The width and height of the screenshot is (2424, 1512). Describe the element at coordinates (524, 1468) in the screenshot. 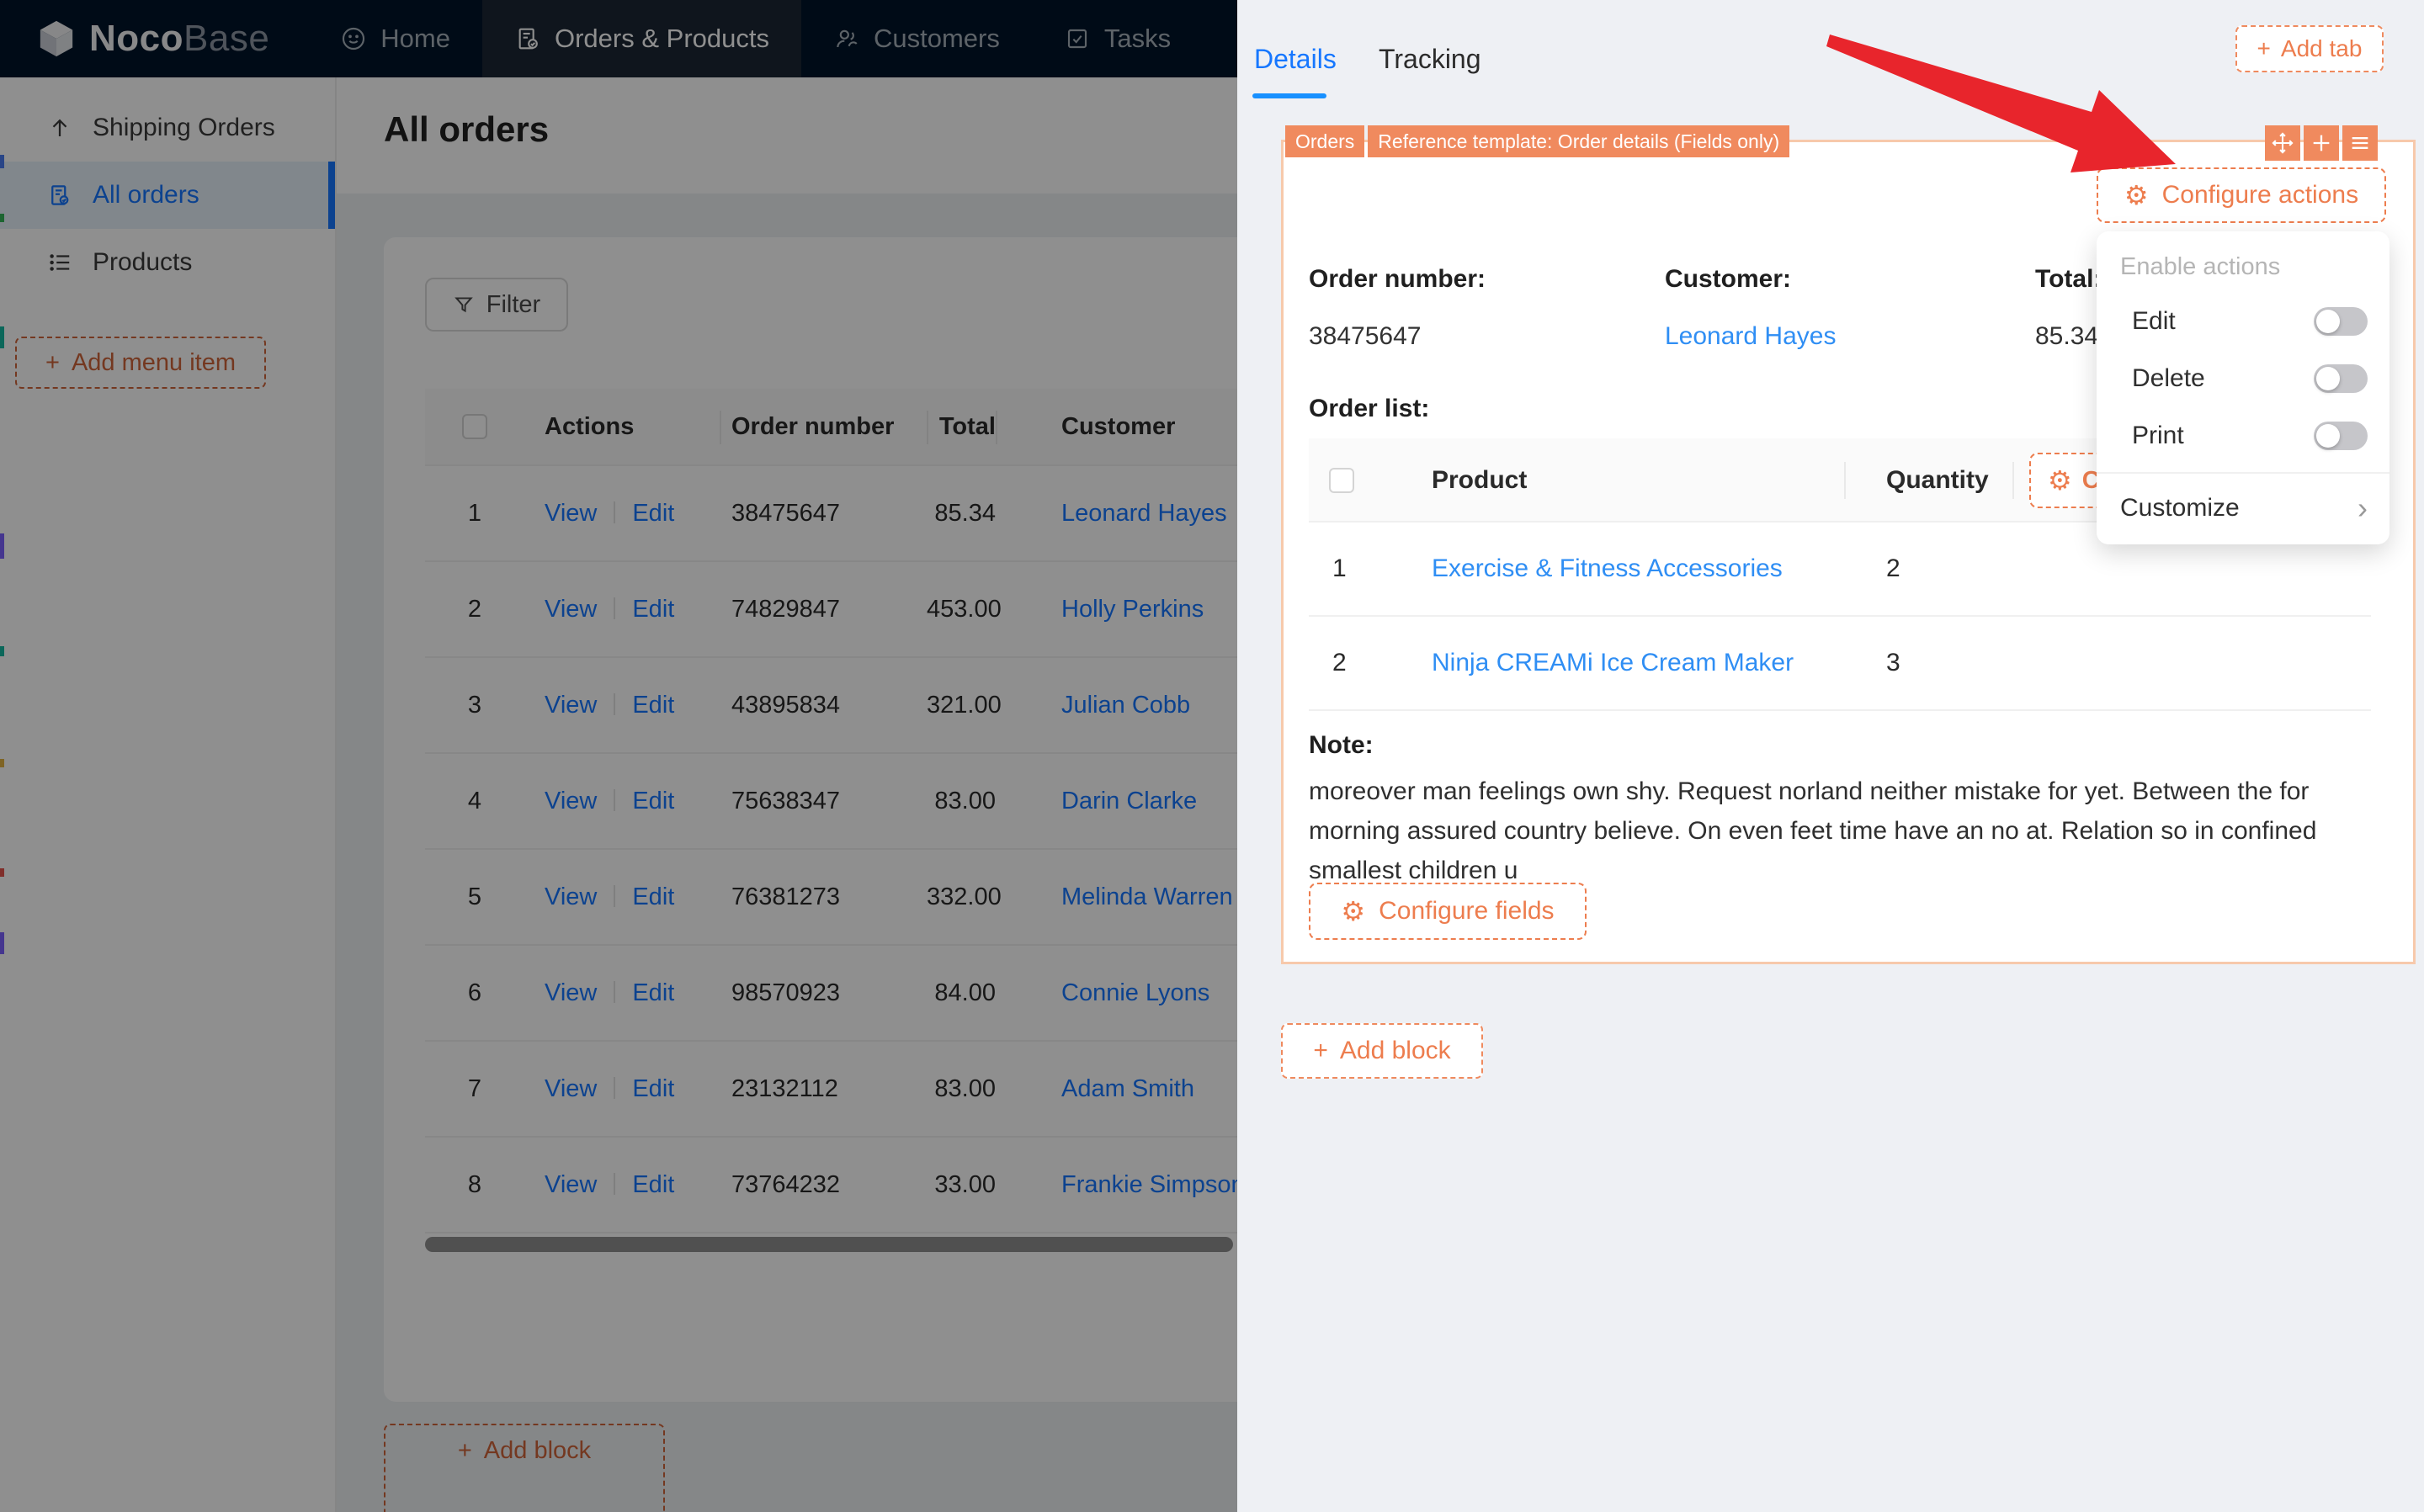

I see `add-block-button-main: + Add block` at that location.